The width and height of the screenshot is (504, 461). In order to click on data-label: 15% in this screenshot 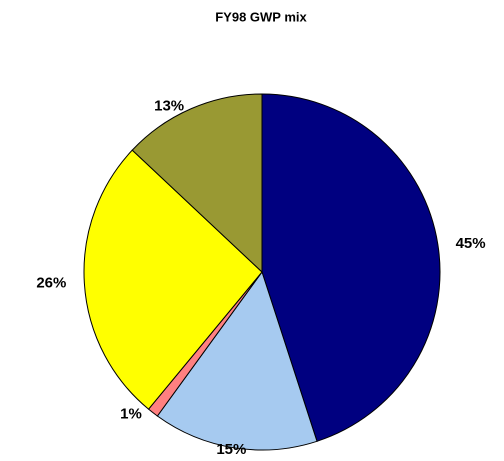, I will do `click(231, 449)`.